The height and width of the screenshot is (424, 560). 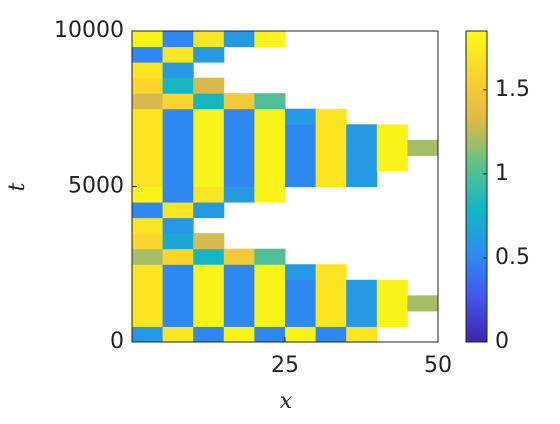 I want to click on colorbar-tick-label: 0.5, so click(x=512, y=257).